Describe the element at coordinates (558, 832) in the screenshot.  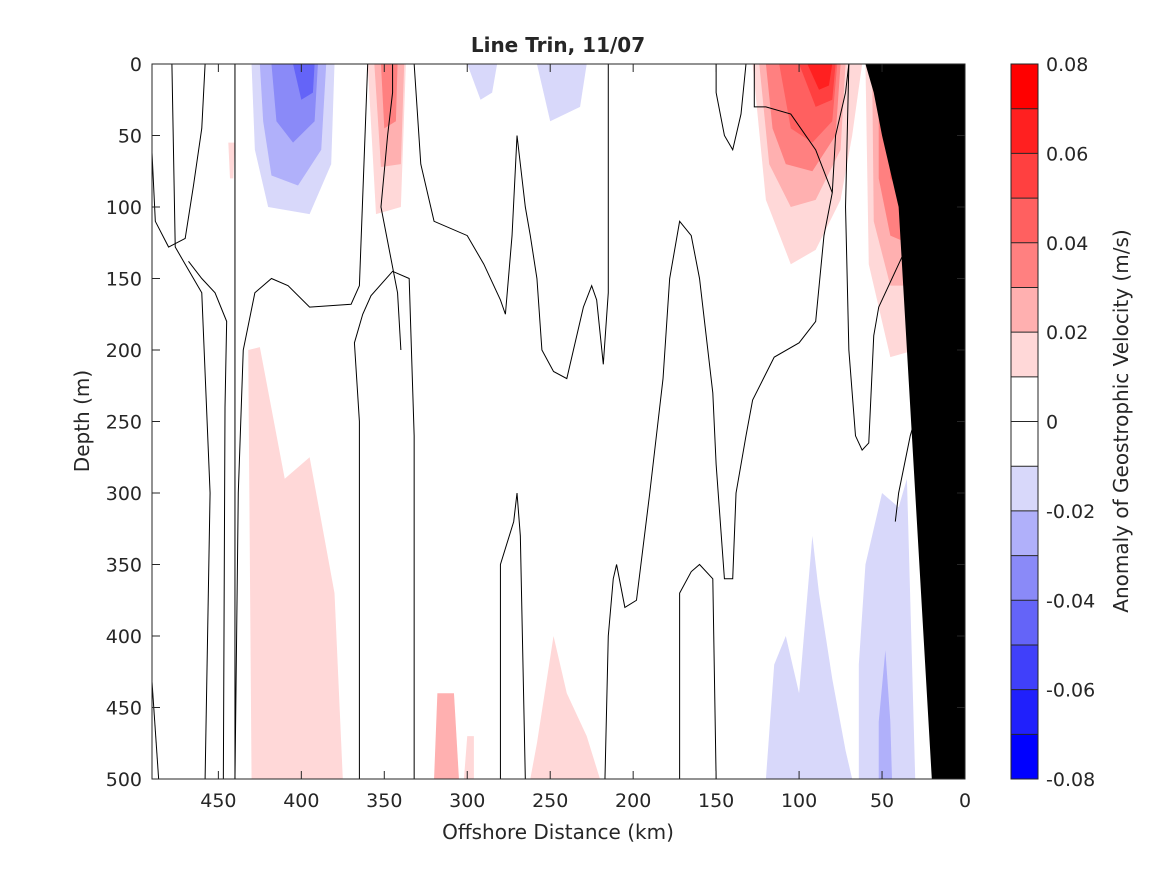
I see `x-axis-label: Offshore Distance (km)` at that location.